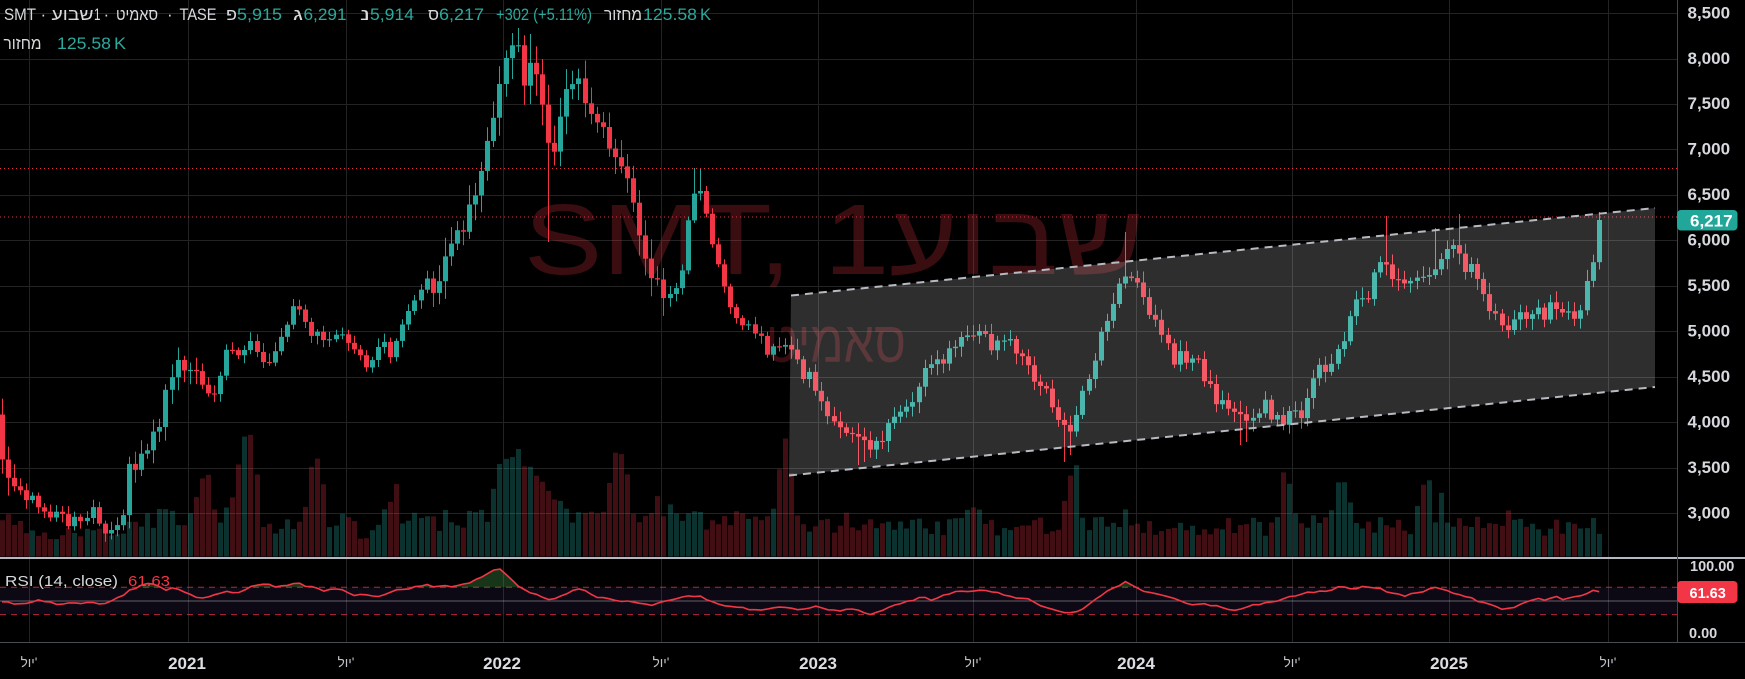 This screenshot has height=679, width=1745. I want to click on svg-text: 2024, so click(1136, 663).